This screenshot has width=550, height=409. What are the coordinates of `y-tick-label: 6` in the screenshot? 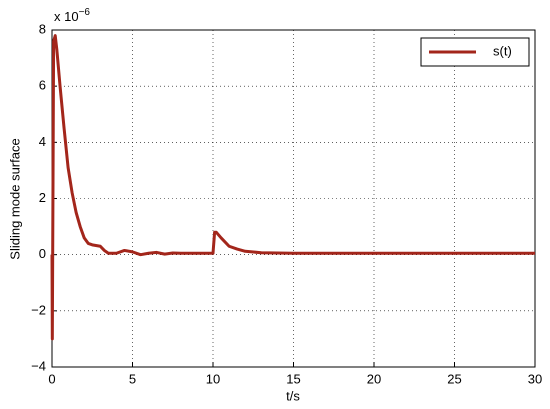 It's located at (42, 85).